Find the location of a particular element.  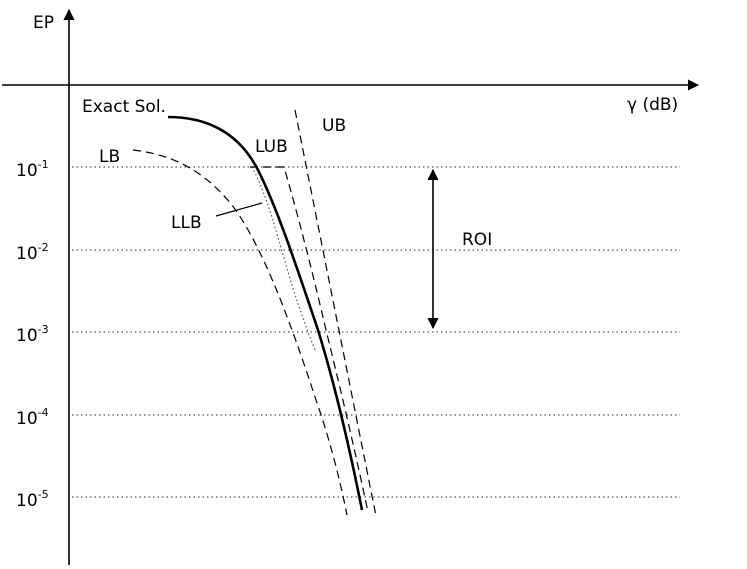

ub-line is located at coordinates (335, 313).